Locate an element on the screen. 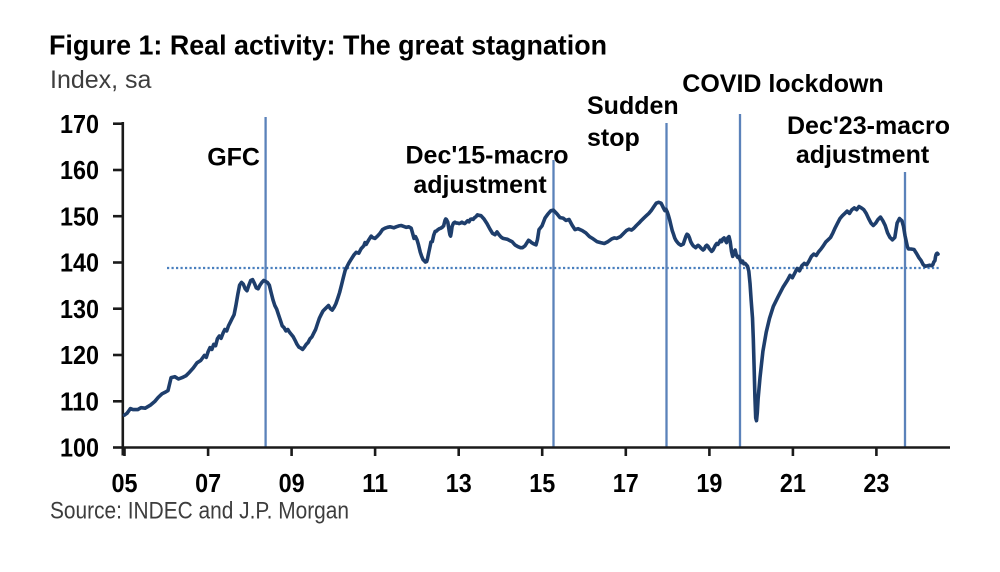 The image size is (1000, 572). svg-text: 110 is located at coordinates (79, 402).